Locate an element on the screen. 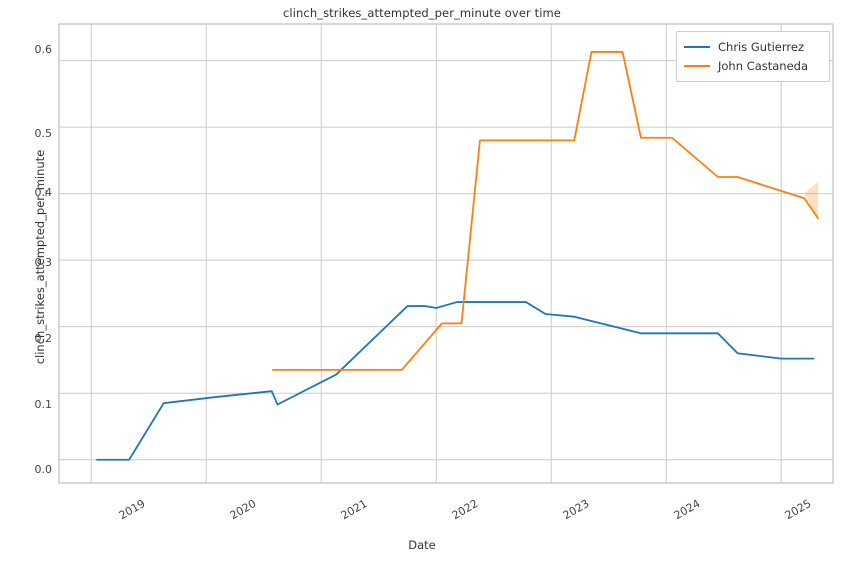 Image resolution: width=844 pixels, height=561 pixels. legend-label-series-2: John Castaneda is located at coordinates (763, 65).